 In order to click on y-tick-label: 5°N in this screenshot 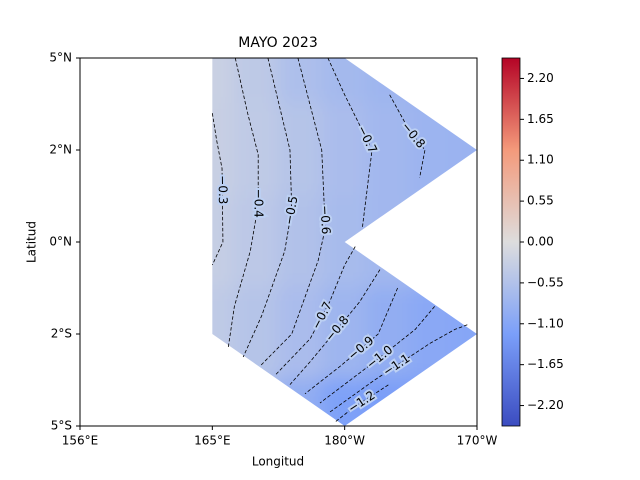, I will do `click(60, 58)`.